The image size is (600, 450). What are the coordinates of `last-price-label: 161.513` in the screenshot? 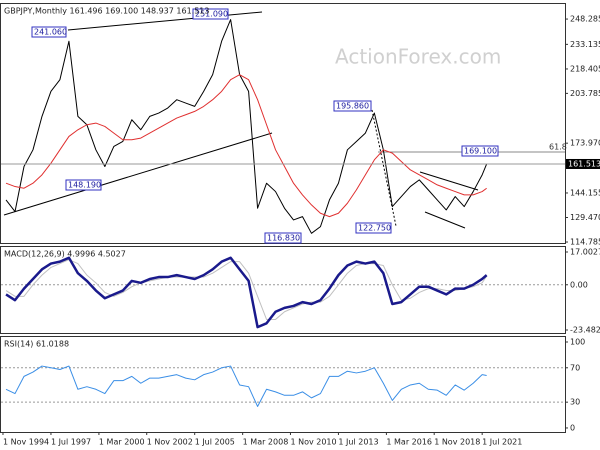 It's located at (584, 163).